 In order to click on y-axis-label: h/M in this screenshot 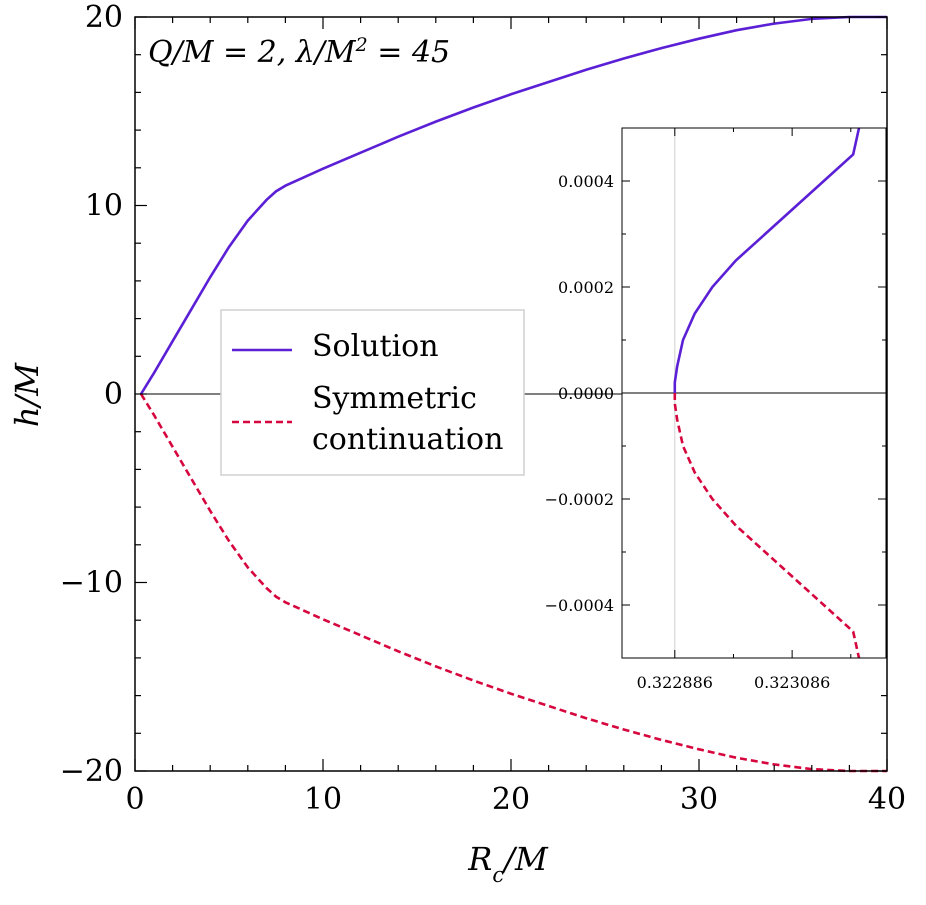, I will do `click(27, 394)`.